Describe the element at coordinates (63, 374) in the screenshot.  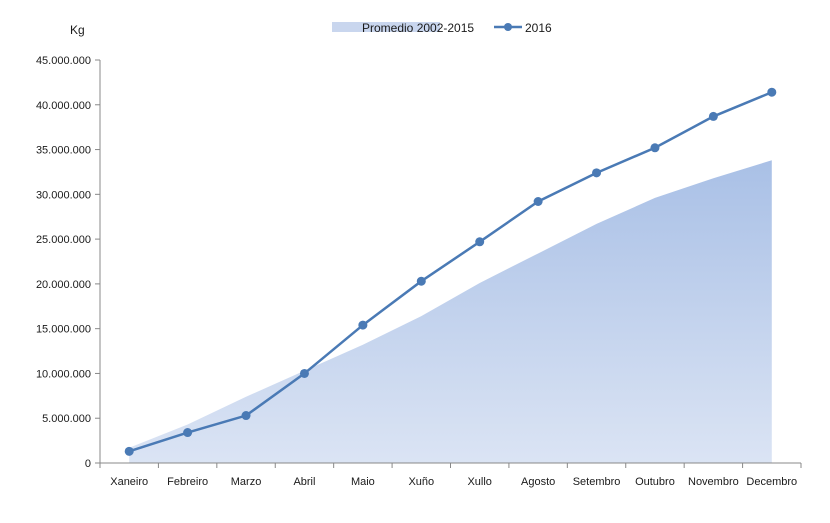
I see `y-tick-label: 10.000.000` at that location.